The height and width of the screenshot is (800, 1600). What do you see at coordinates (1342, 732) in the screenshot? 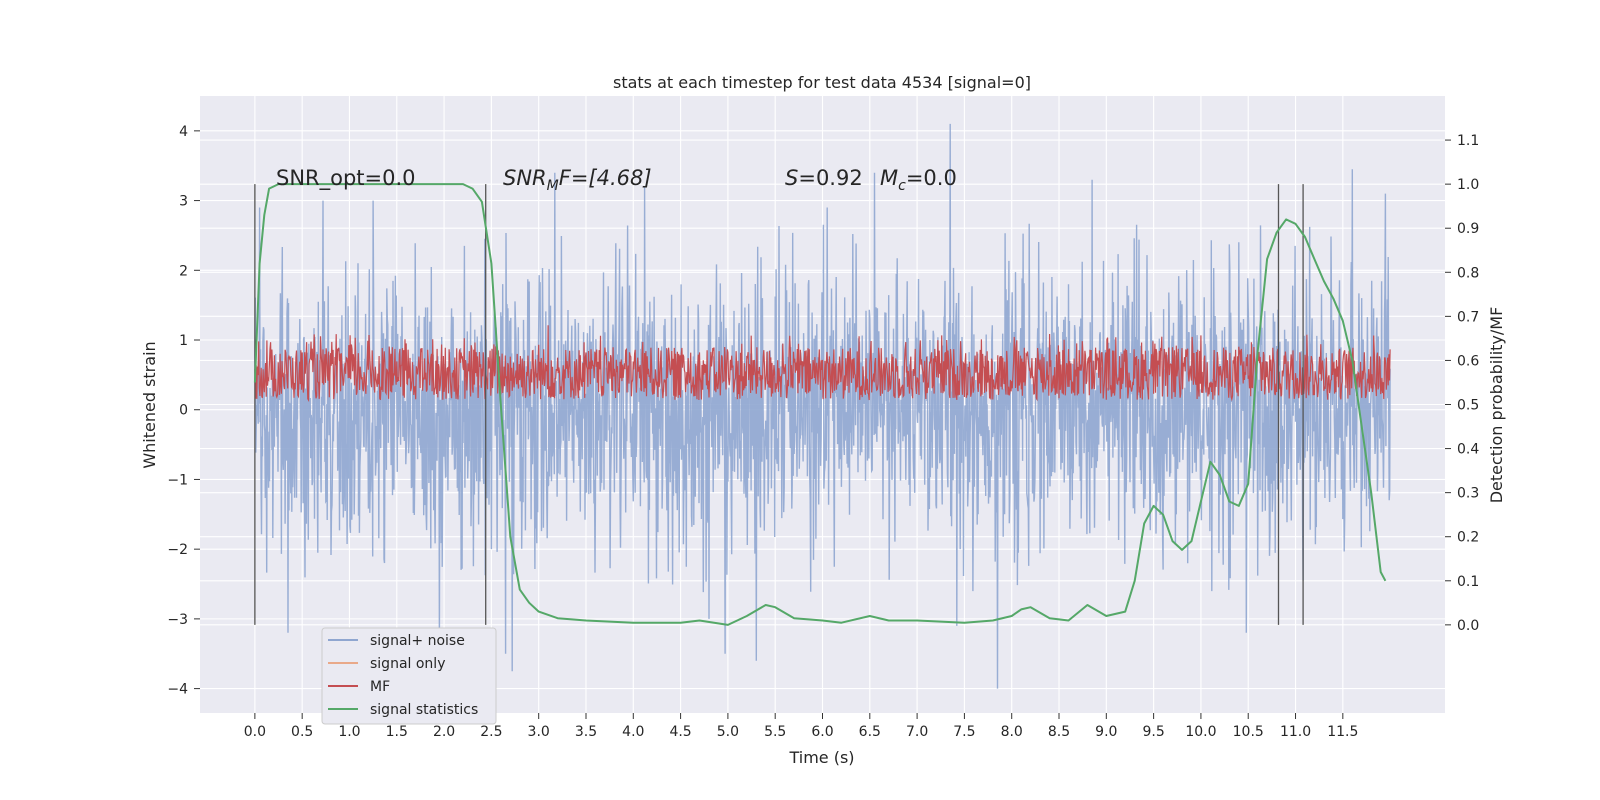
I see `x-tick-label-23: 11.5` at bounding box center [1342, 732].